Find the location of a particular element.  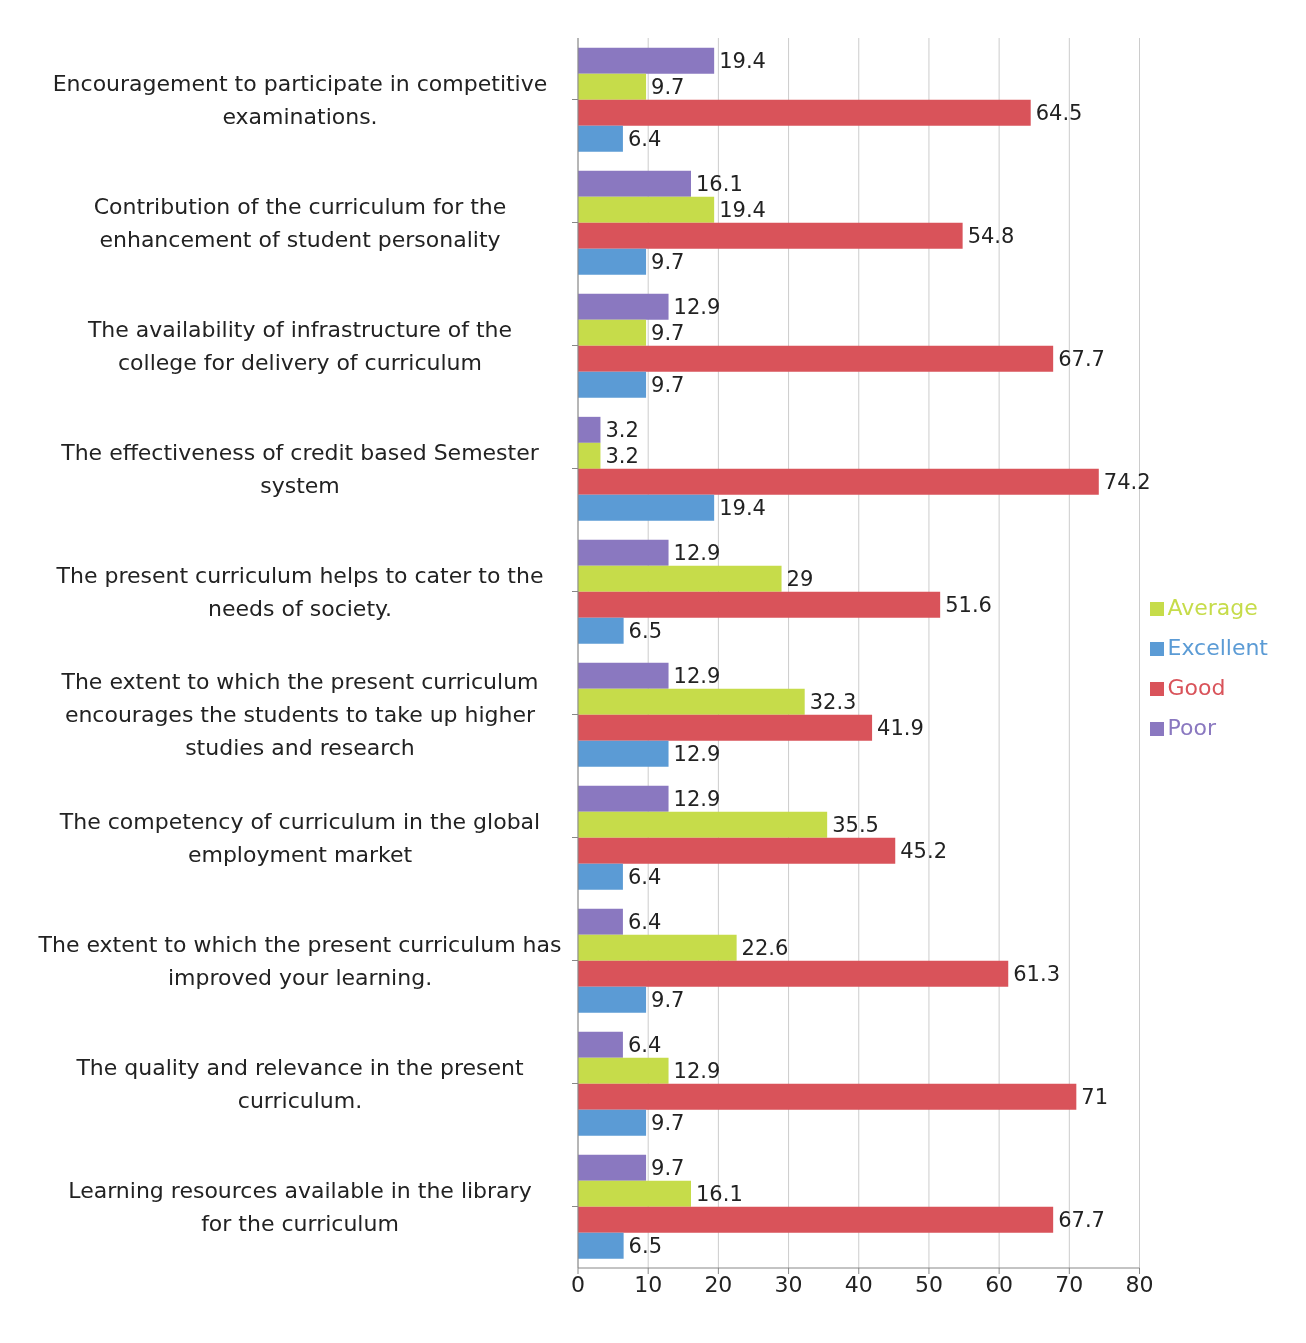

data-label: 6.5 is located at coordinates (645, 631).